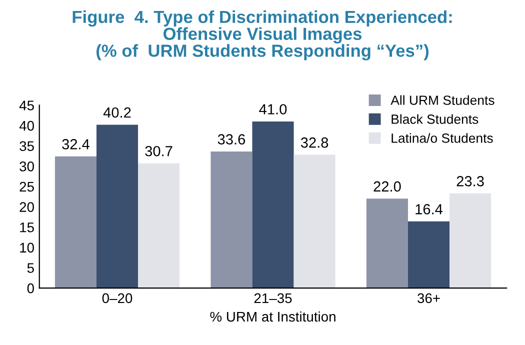 The image size is (525, 345). Describe the element at coordinates (117, 112) in the screenshot. I see `data-label: 40.2` at that location.